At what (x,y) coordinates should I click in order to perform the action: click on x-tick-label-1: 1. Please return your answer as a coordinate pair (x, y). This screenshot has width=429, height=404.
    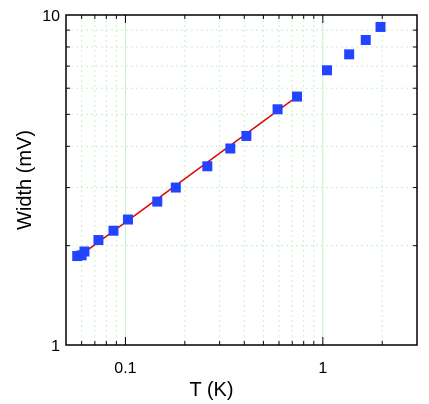
    Looking at the image, I should click on (322, 368).